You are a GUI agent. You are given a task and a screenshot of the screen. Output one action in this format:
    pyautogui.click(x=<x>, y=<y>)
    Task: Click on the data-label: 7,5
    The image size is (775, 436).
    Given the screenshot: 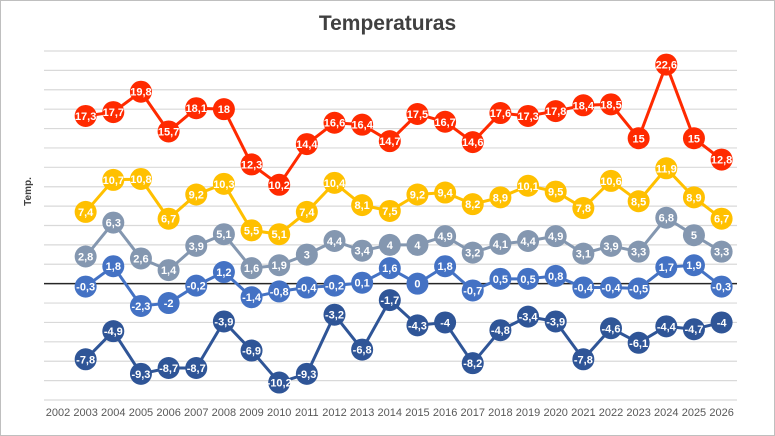 What is the action you would take?
    pyautogui.click(x=389, y=212)
    